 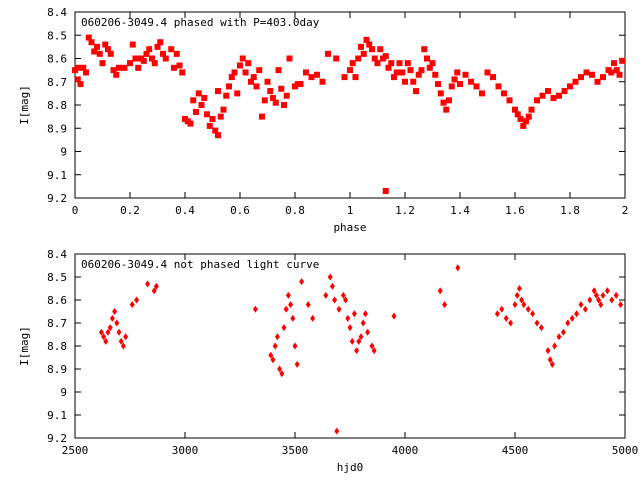 What do you see at coordinates (515, 450) in the screenshot?
I see `x-tick-label: 4500` at bounding box center [515, 450].